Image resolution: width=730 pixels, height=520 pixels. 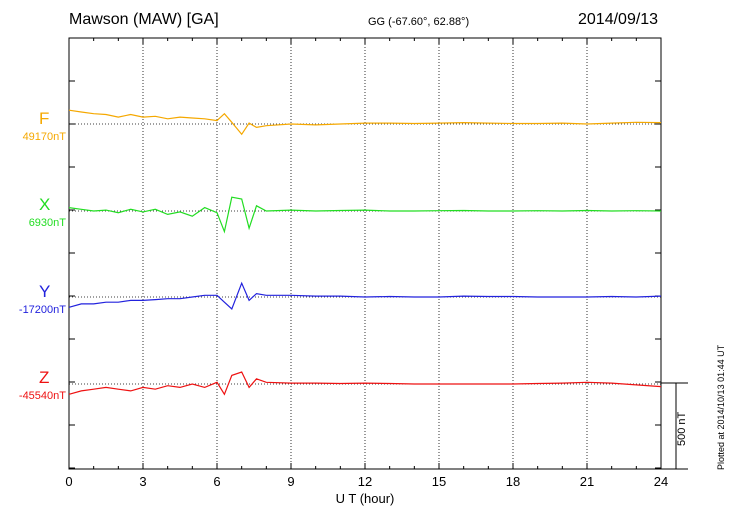 What do you see at coordinates (45, 204) in the screenshot?
I see `component-x-label: X` at bounding box center [45, 204].